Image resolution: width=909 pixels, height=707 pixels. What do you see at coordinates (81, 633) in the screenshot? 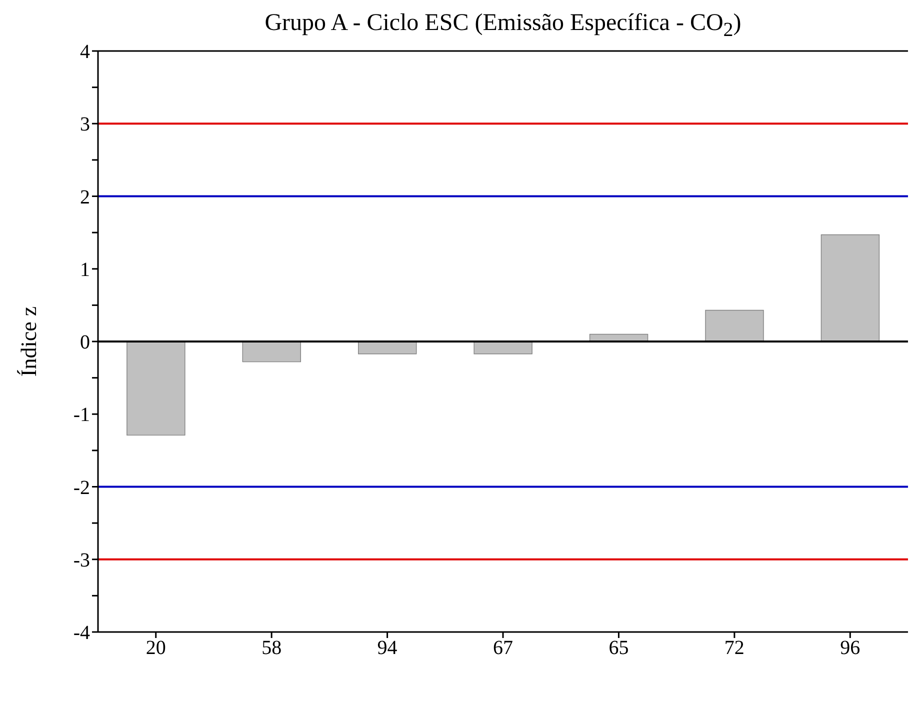
I see `y-tick-label: -4` at bounding box center [81, 633].